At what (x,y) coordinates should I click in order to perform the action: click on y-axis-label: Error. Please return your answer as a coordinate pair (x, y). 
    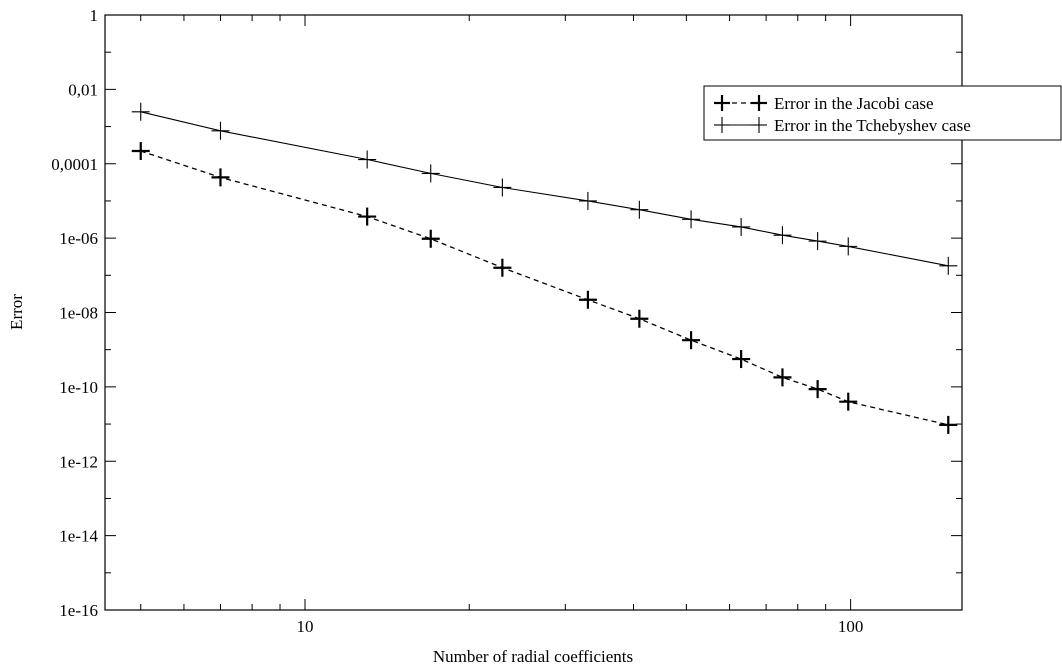
    Looking at the image, I should click on (16, 312).